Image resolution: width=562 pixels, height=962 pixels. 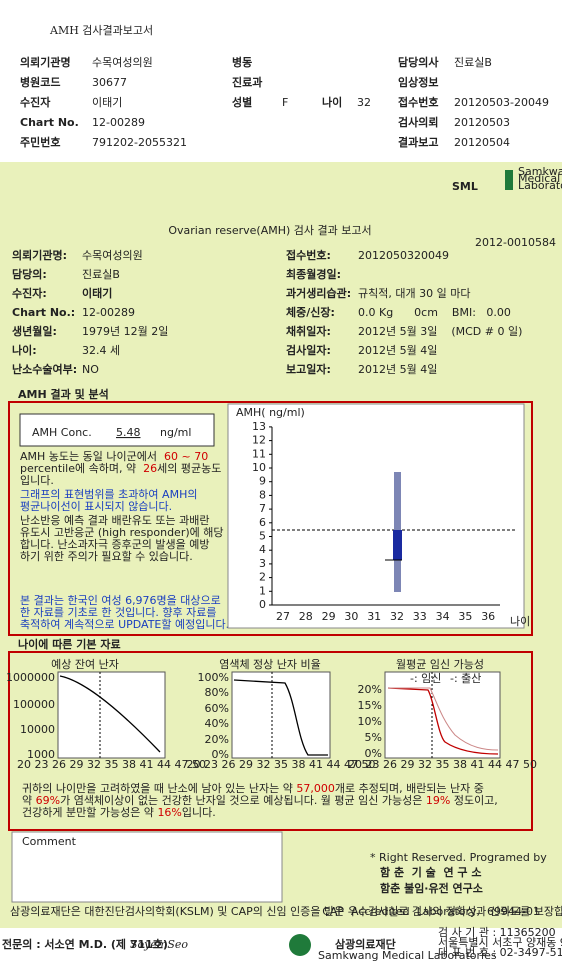 What do you see at coordinates (108, 494) in the screenshot?
I see `analysis-text: 그래프의 표현범위를 초과하여 AMH의` at bounding box center [108, 494].